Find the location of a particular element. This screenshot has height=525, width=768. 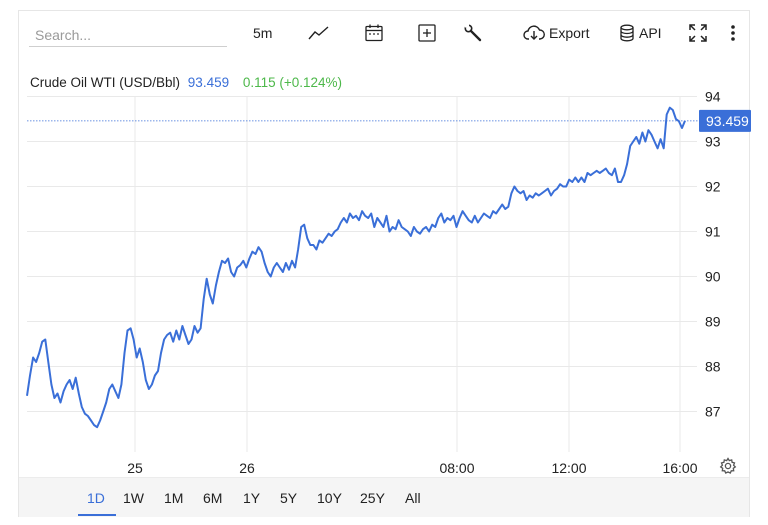

chart-type-button is located at coordinates (319, 33).